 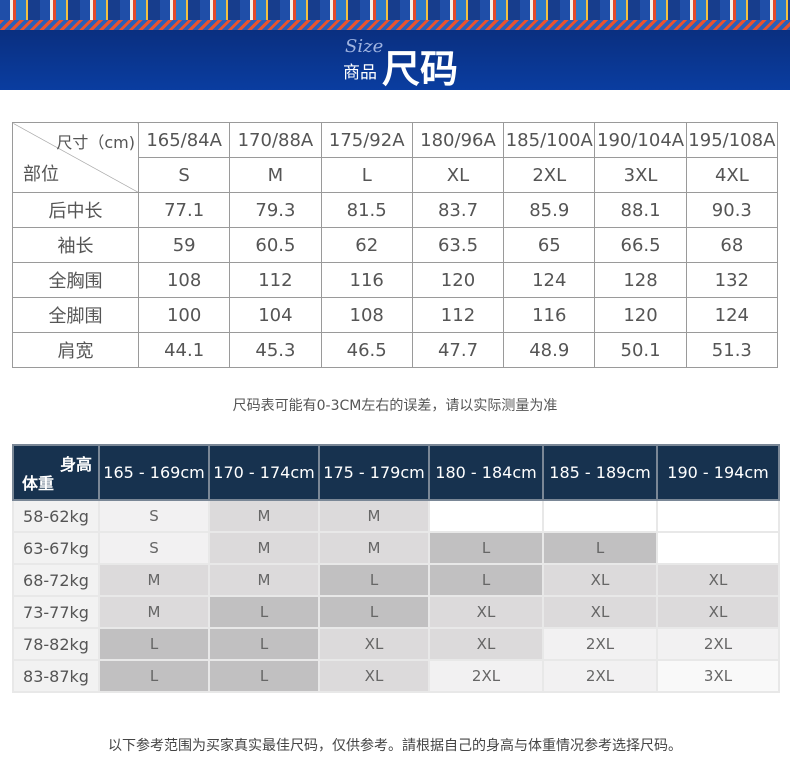 What do you see at coordinates (184, 245) in the screenshot?
I see `measurement-cell: 59` at bounding box center [184, 245].